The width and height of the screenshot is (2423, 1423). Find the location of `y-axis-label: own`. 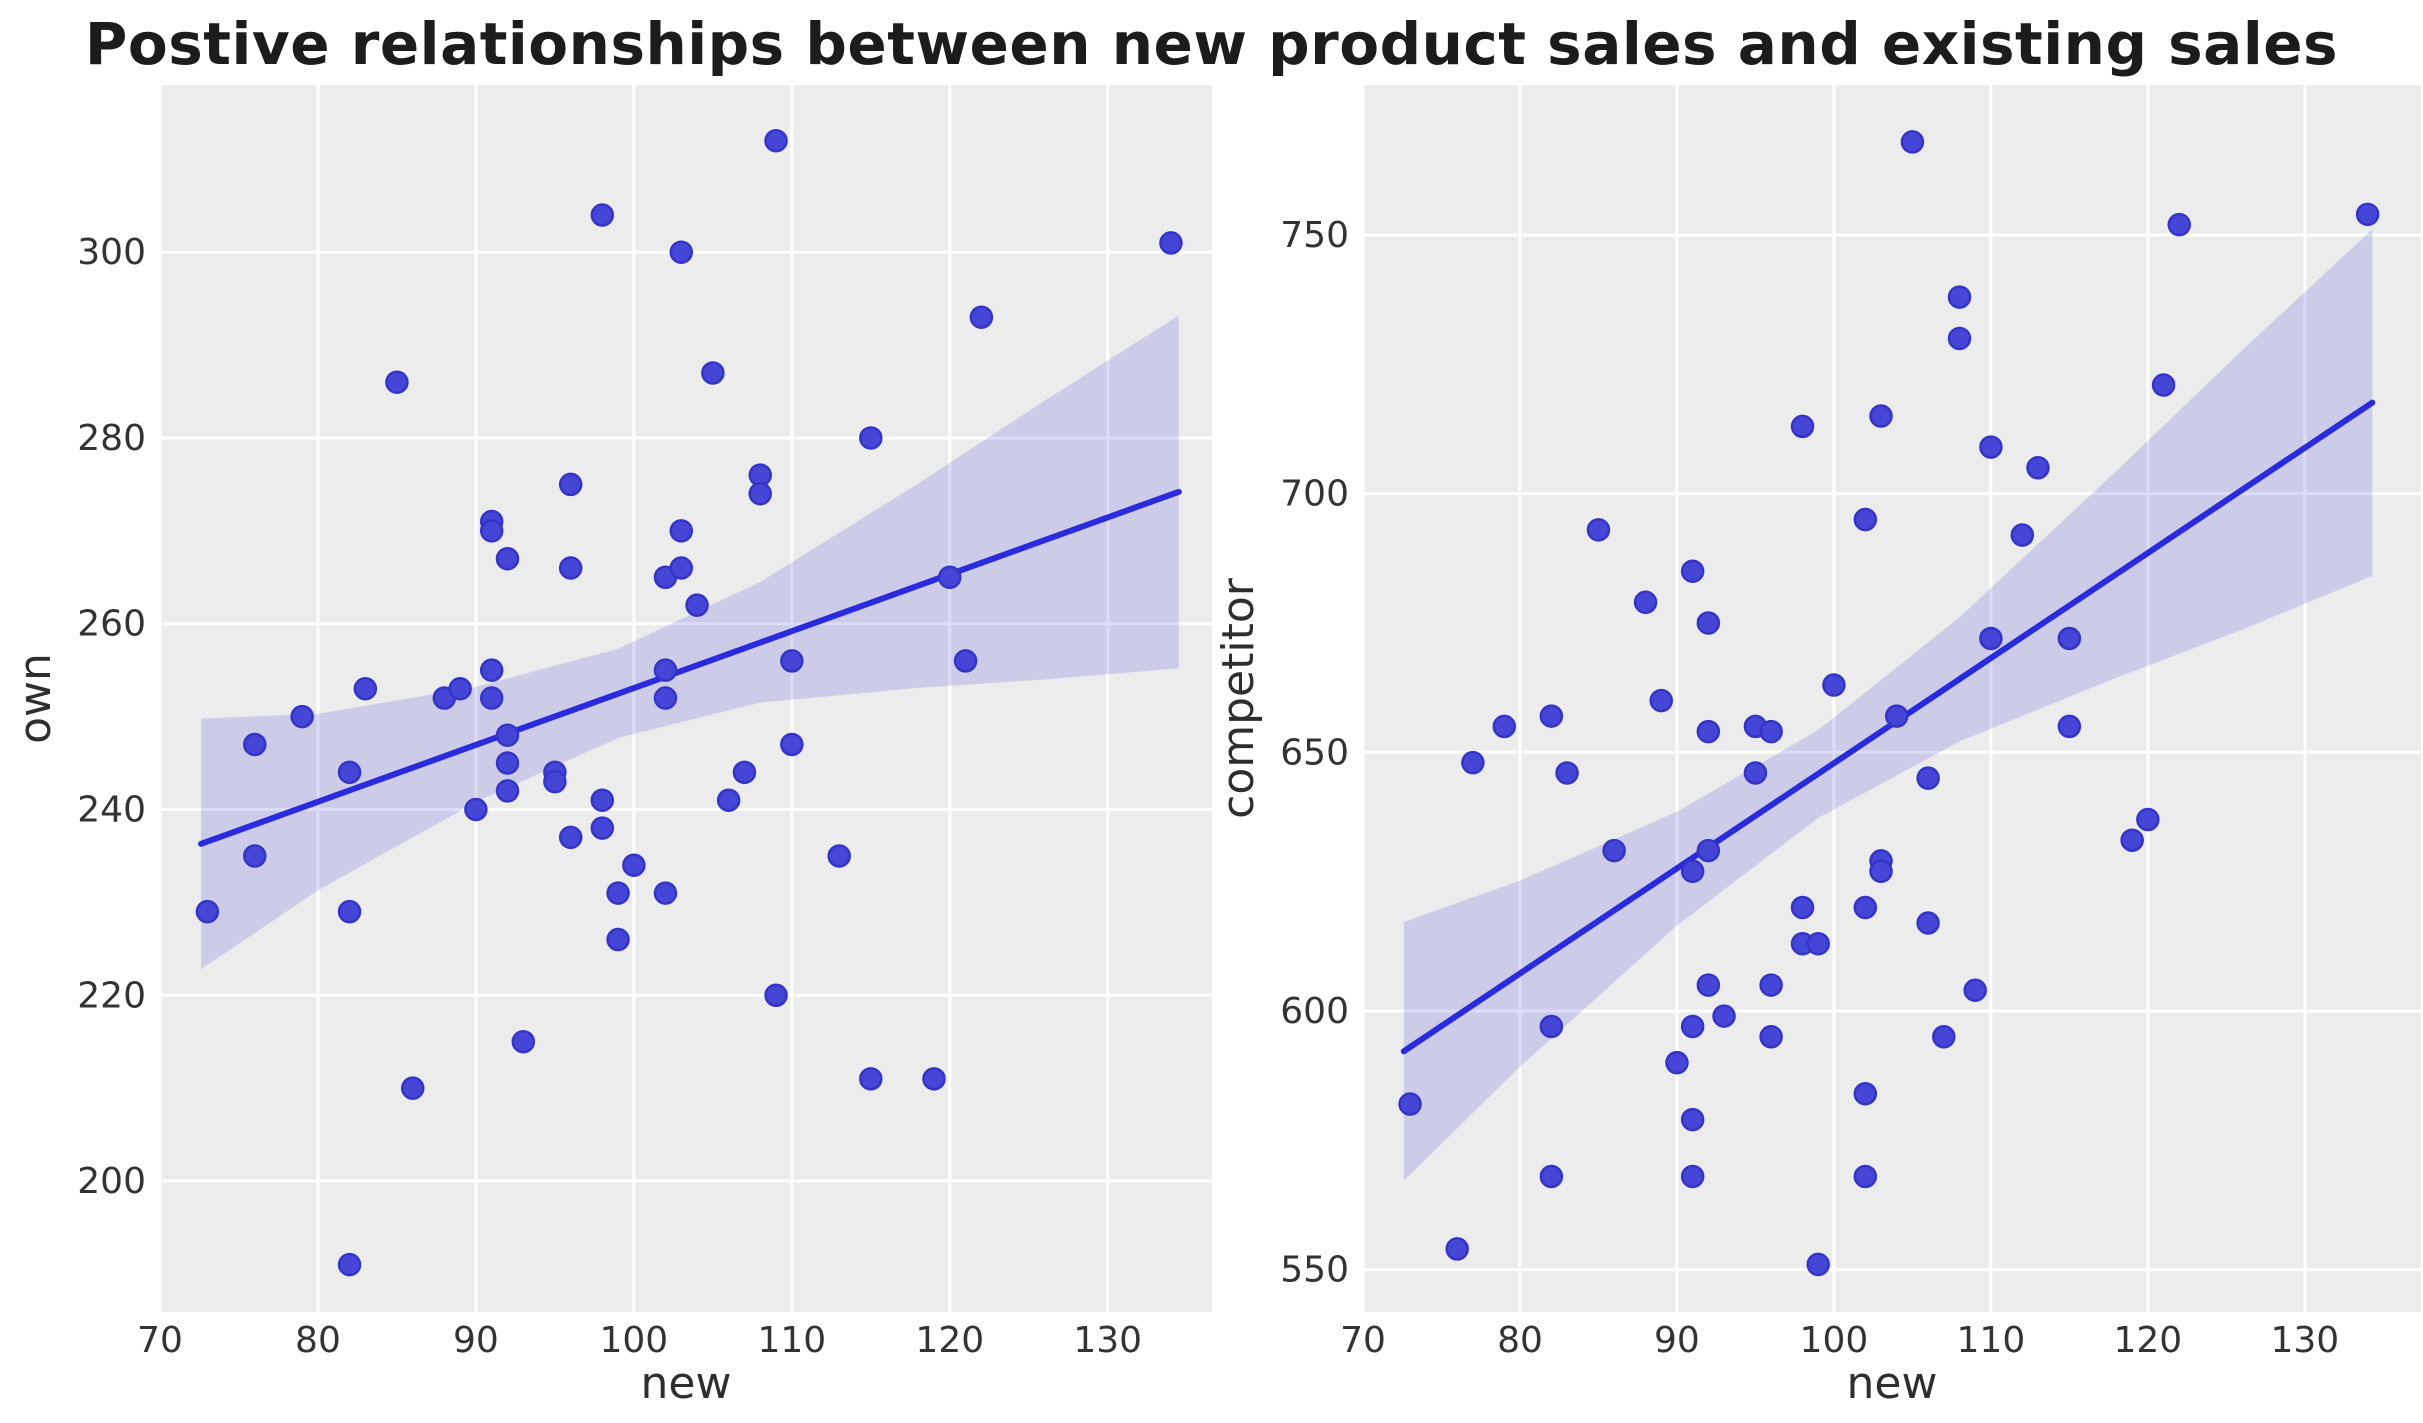

y-axis-label: own is located at coordinates (35, 698).